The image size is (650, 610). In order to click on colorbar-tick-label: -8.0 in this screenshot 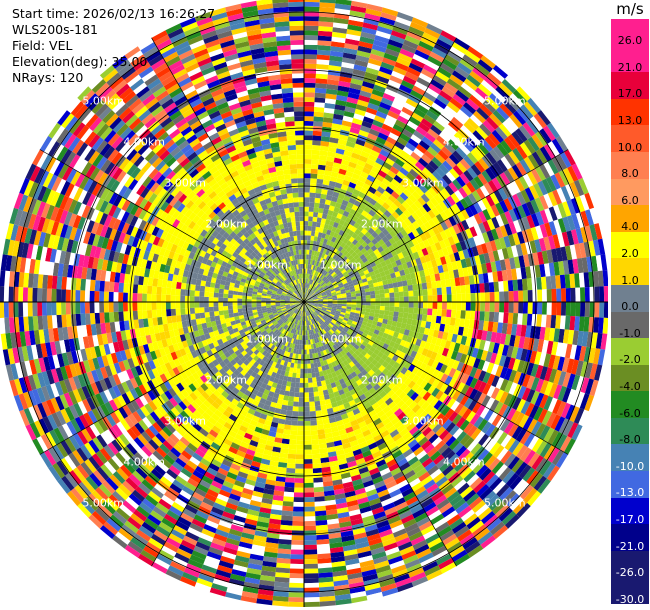, I will do `click(630, 440)`.